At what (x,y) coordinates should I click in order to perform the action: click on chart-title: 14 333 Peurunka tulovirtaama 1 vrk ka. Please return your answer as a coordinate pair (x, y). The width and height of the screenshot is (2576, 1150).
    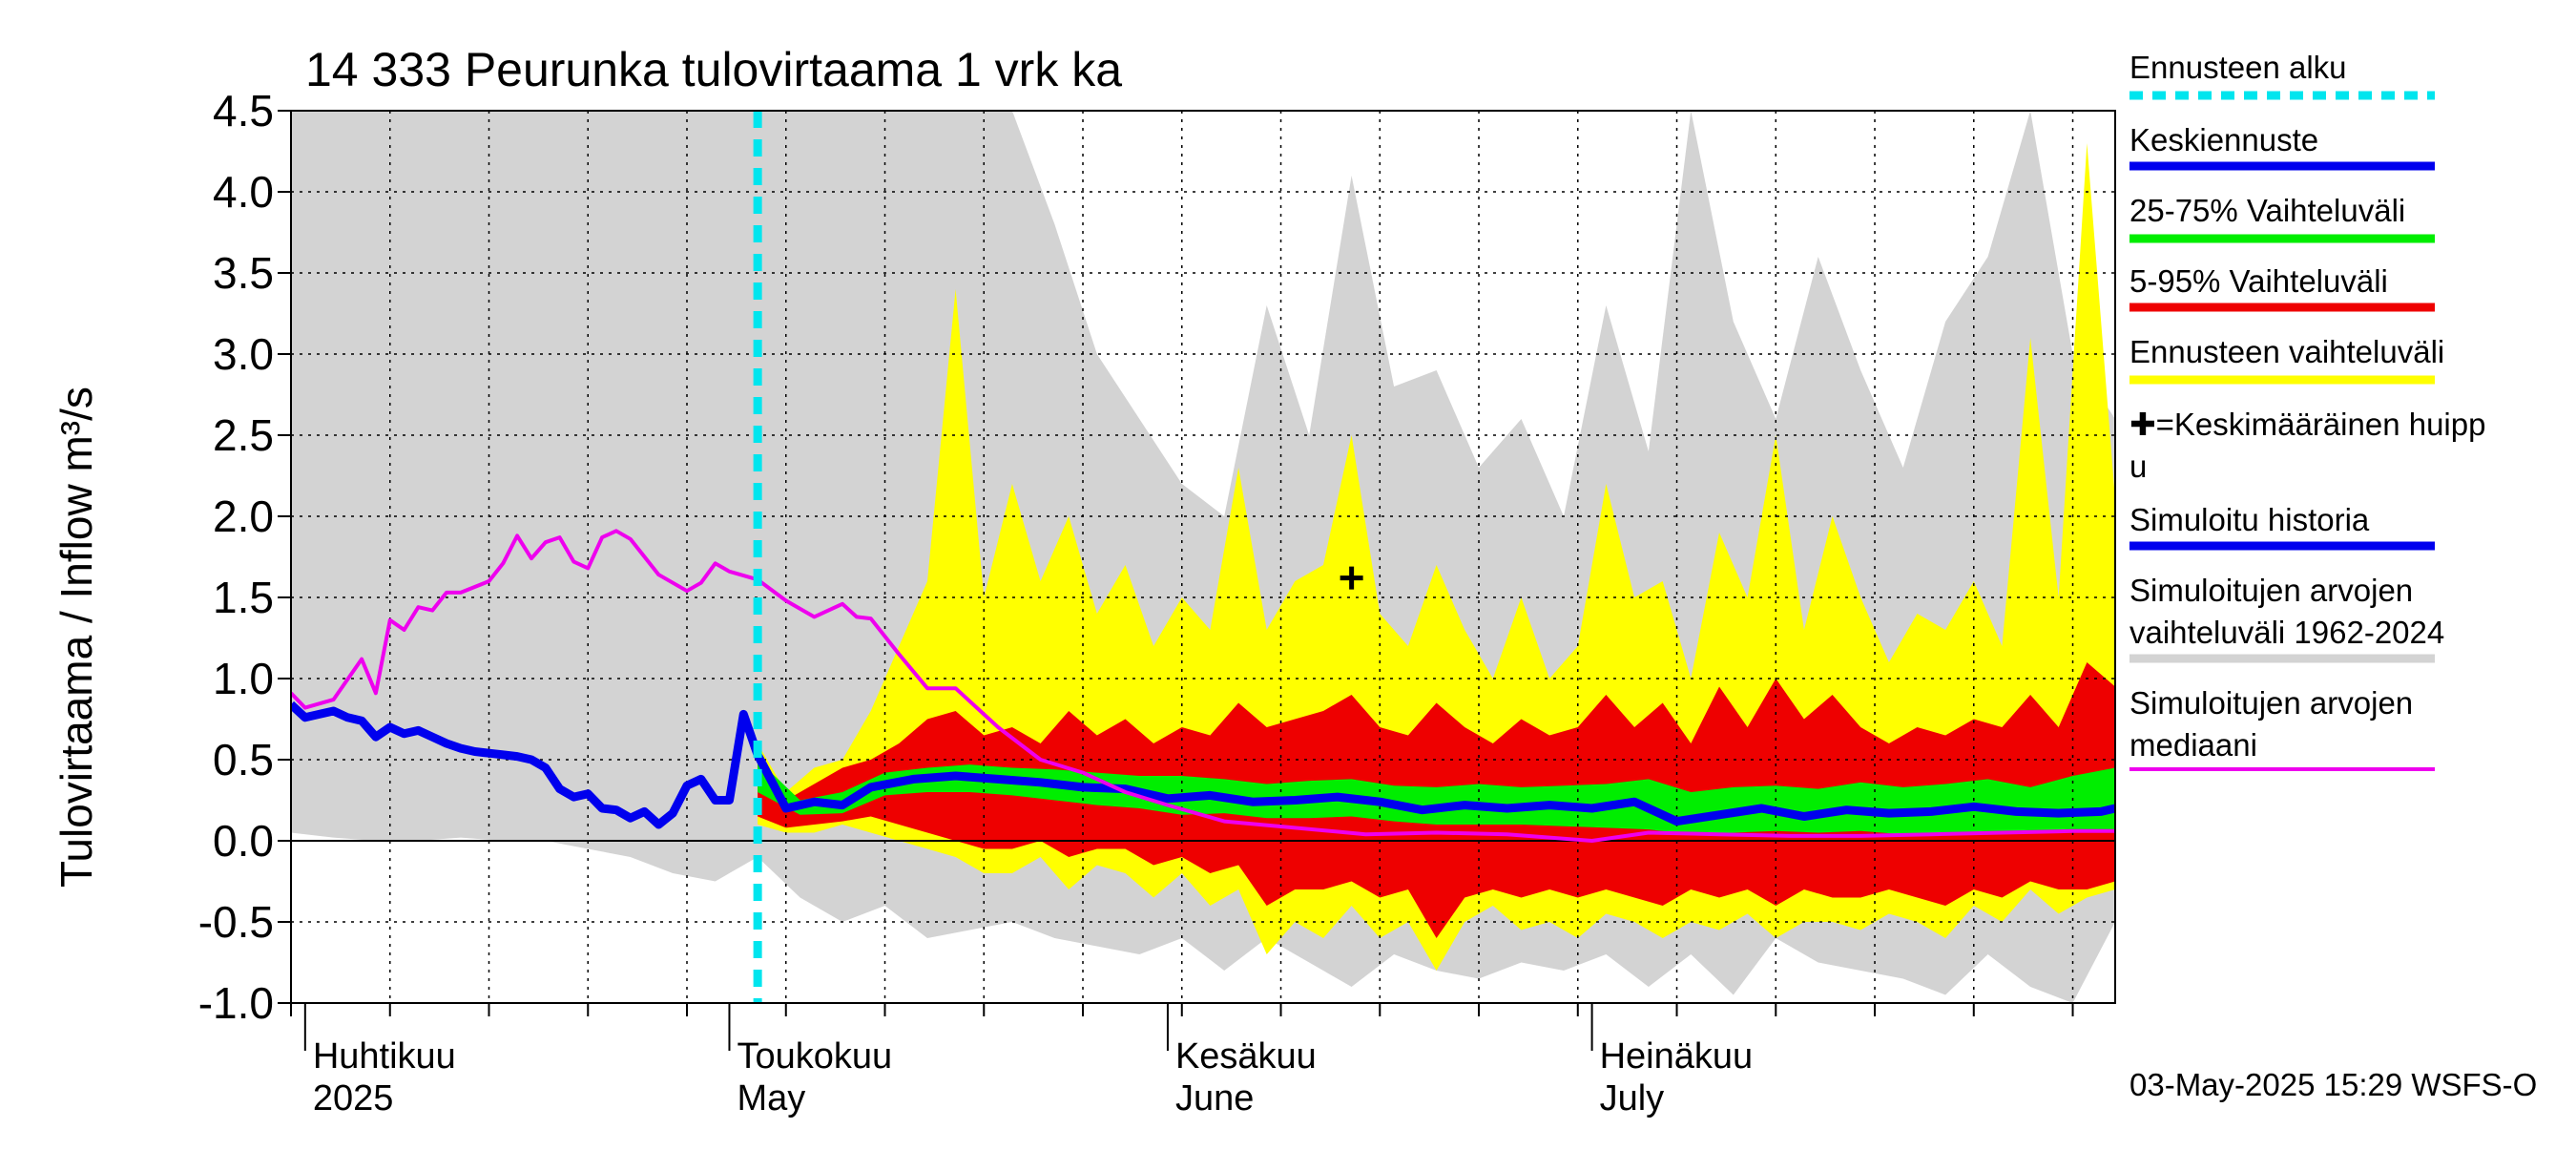
    Looking at the image, I should click on (713, 69).